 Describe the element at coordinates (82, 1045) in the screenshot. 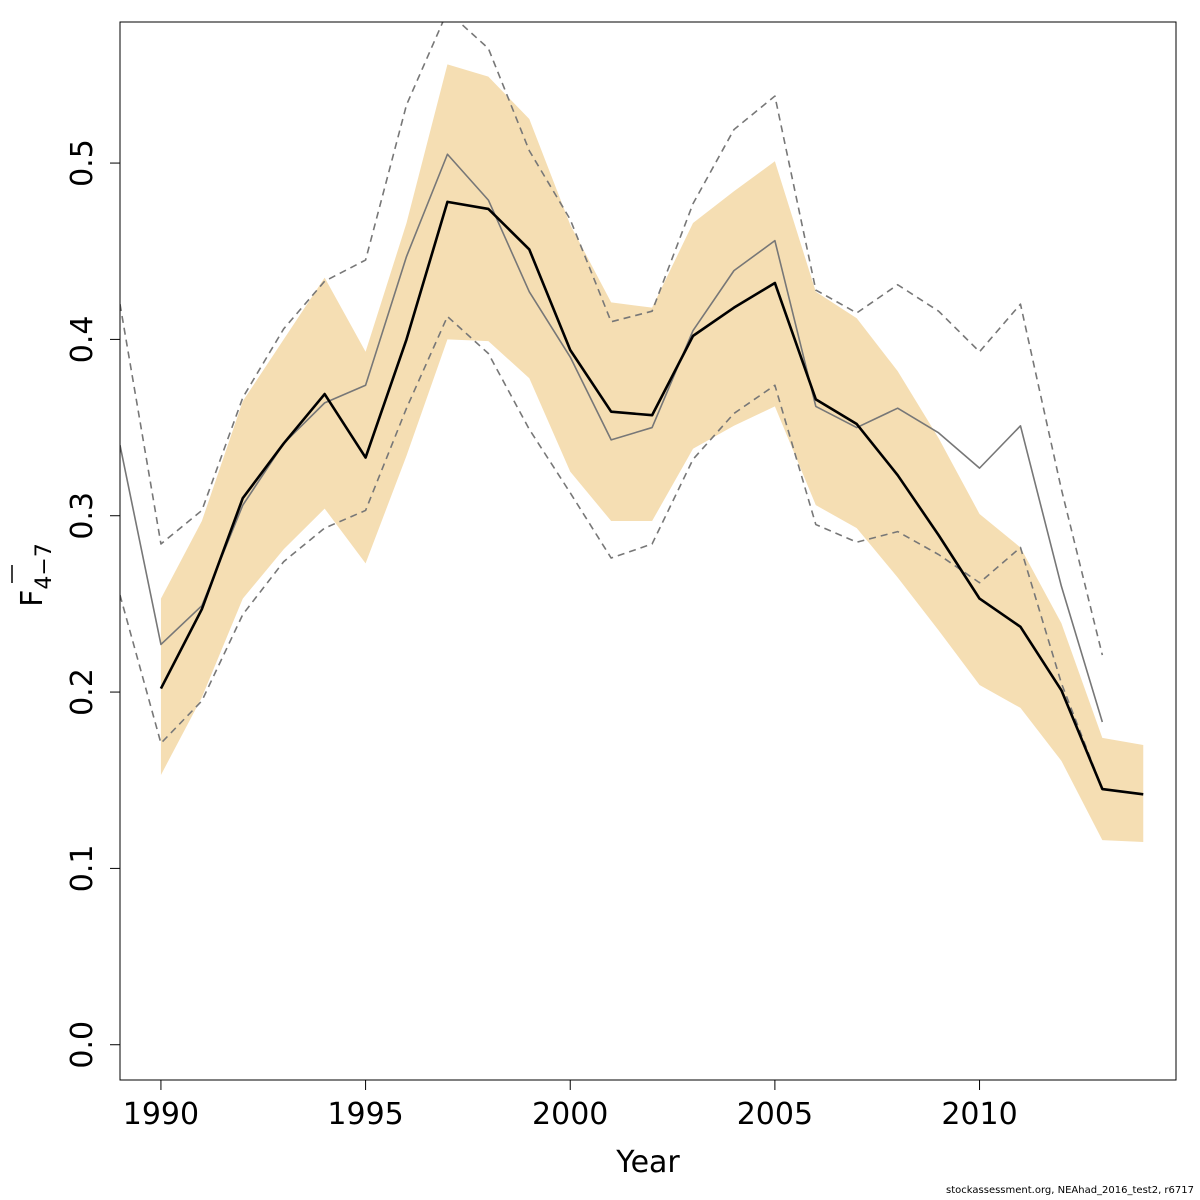

I see `y-tick-label: 0.0` at that location.